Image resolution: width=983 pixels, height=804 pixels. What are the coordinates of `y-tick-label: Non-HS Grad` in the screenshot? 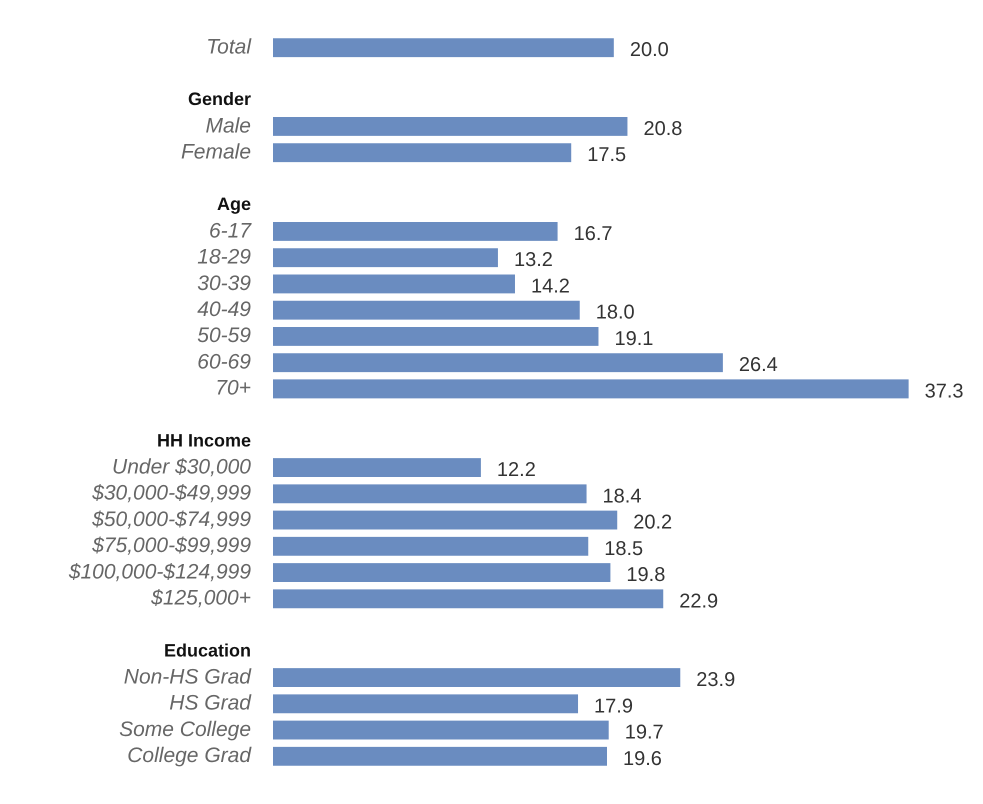 It's located at (188, 676).